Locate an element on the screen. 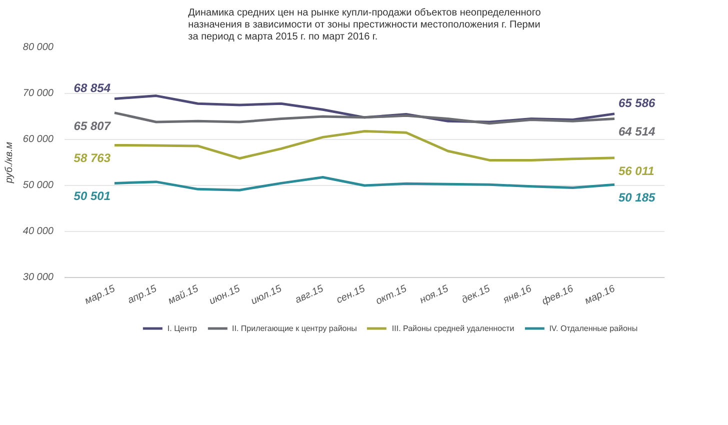  legend-label: IV. Отдаленные районы is located at coordinates (593, 328).